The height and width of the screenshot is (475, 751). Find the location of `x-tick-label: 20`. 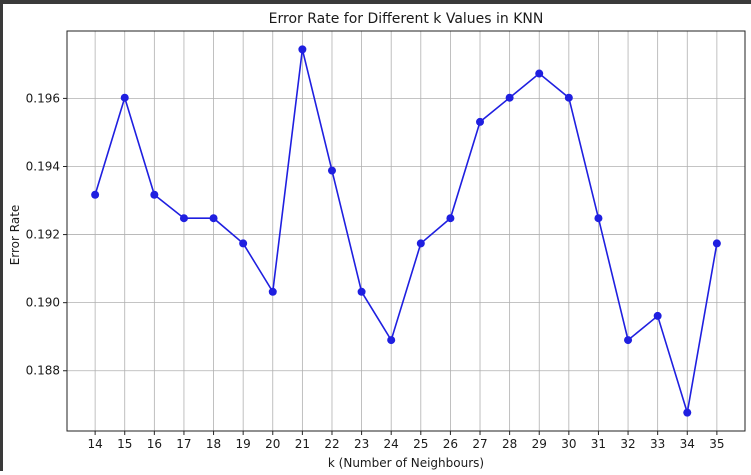

x-tick-label: 20 is located at coordinates (272, 444).